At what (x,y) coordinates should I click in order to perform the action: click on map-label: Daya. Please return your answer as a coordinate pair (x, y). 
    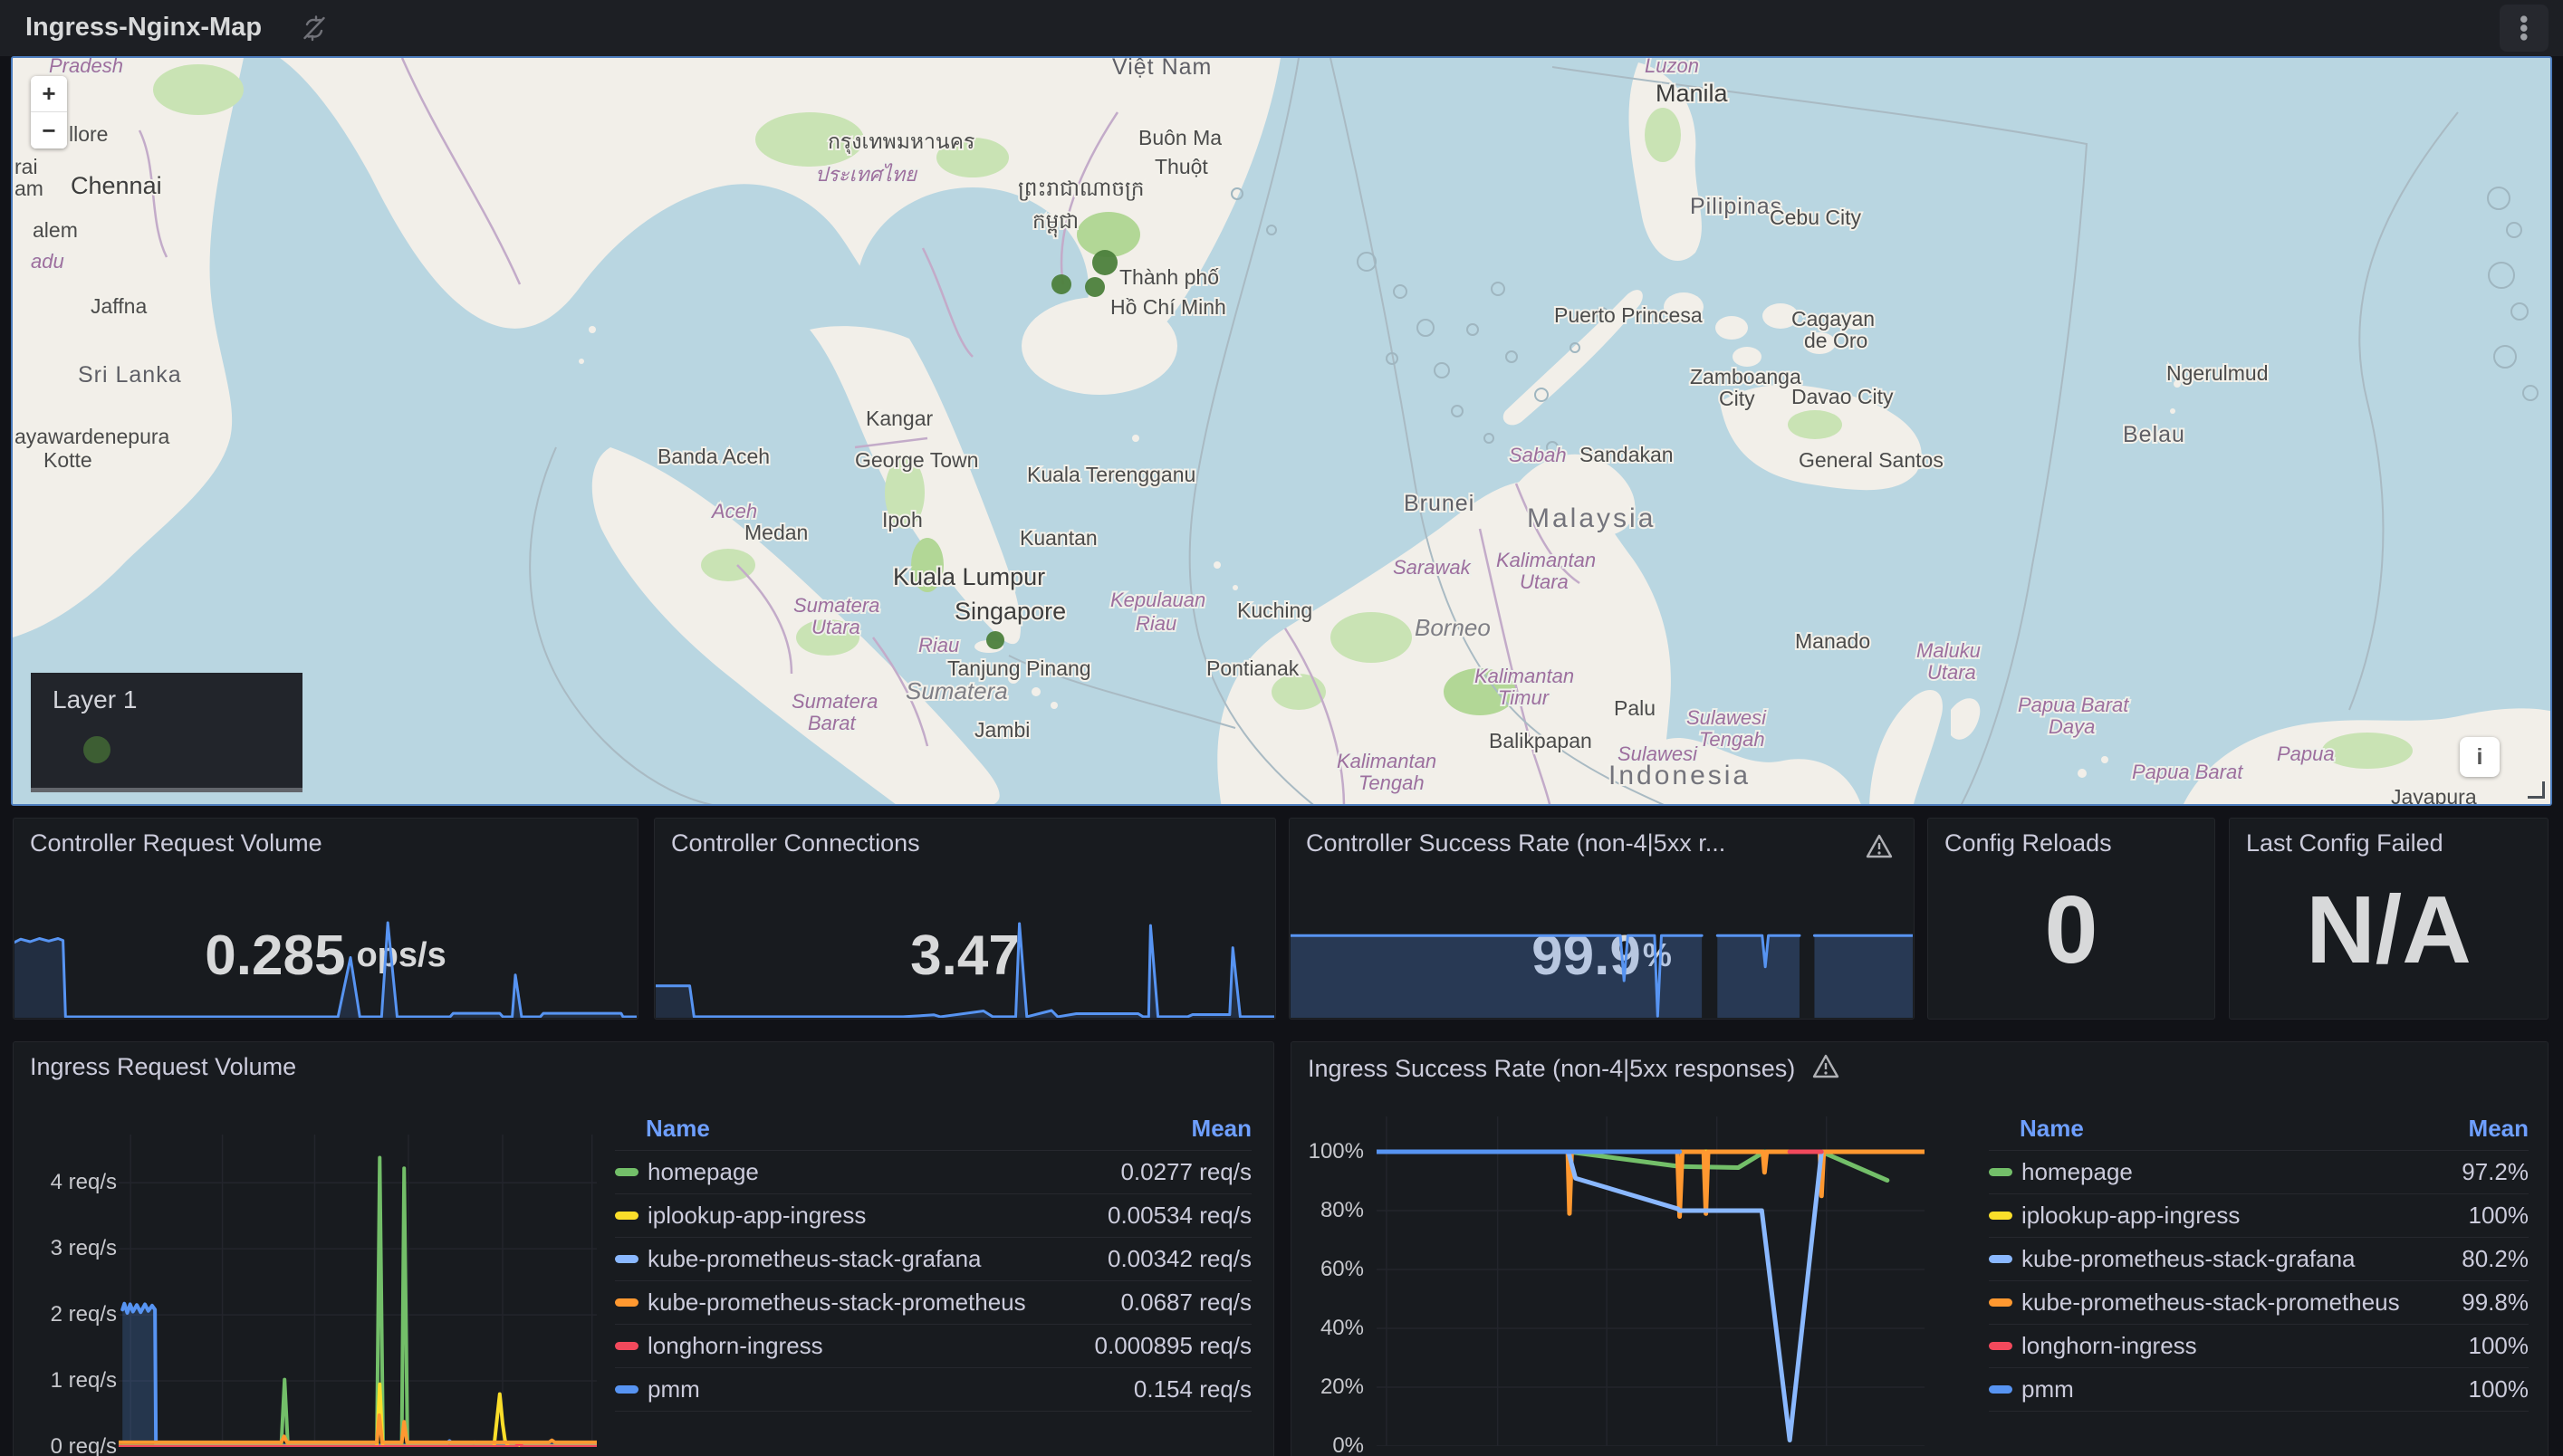
    Looking at the image, I should click on (2072, 726).